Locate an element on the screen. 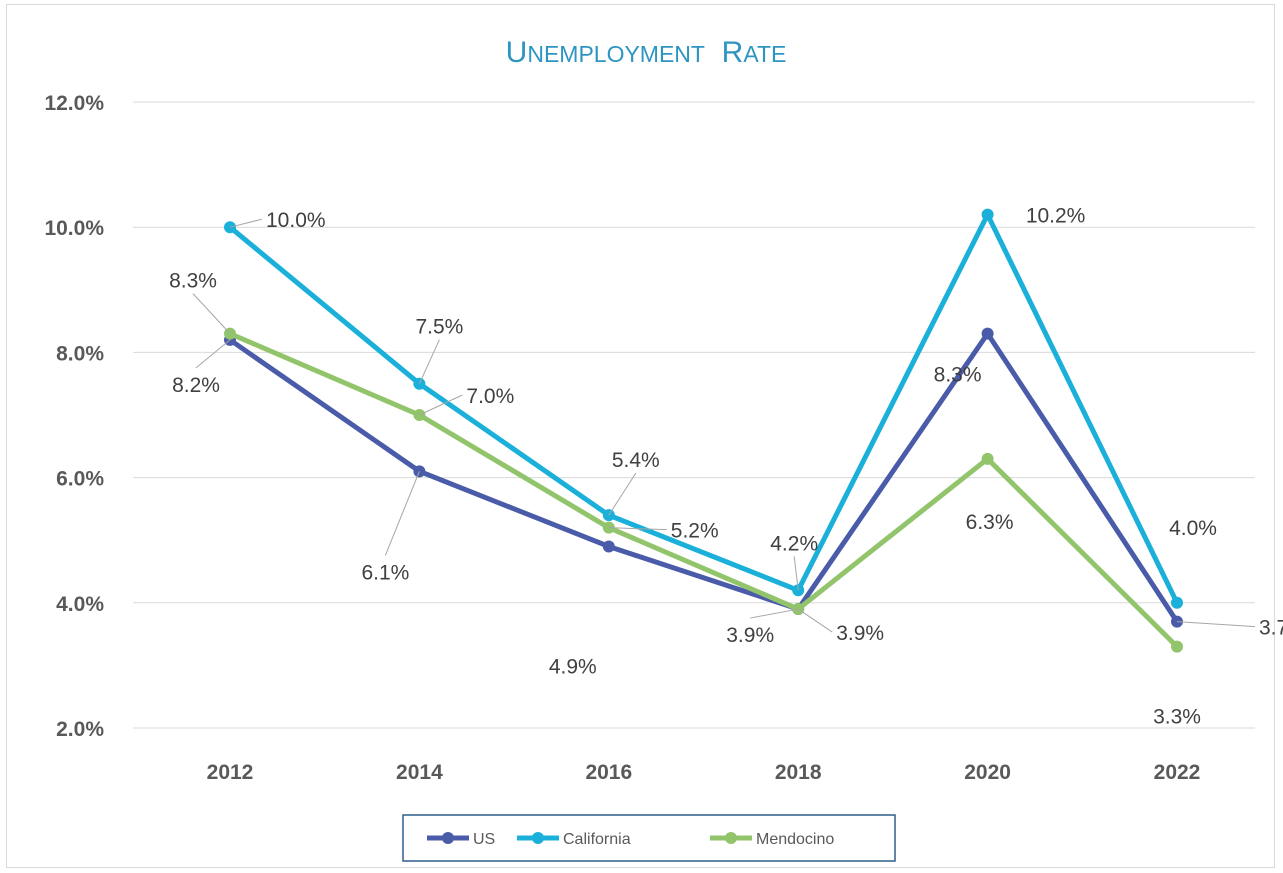 This screenshot has width=1283, height=873. y-tick-label: 8.0% is located at coordinates (80, 353).